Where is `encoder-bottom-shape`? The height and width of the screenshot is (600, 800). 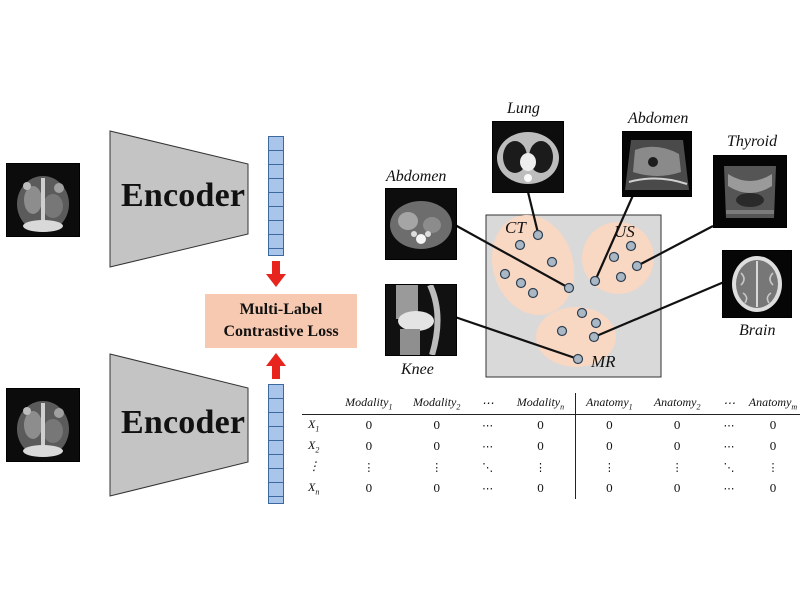 encoder-bottom-shape is located at coordinates (179, 425).